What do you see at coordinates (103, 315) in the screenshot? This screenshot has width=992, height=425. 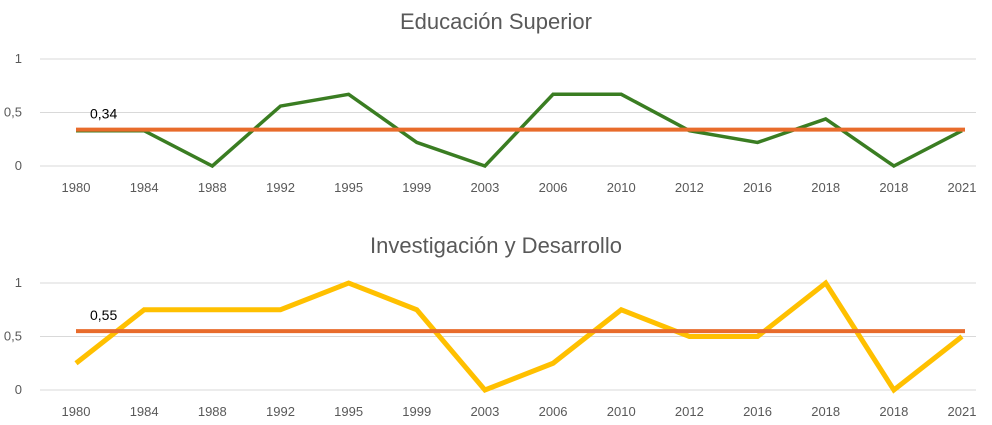 I see `mean-label: 0,55` at bounding box center [103, 315].